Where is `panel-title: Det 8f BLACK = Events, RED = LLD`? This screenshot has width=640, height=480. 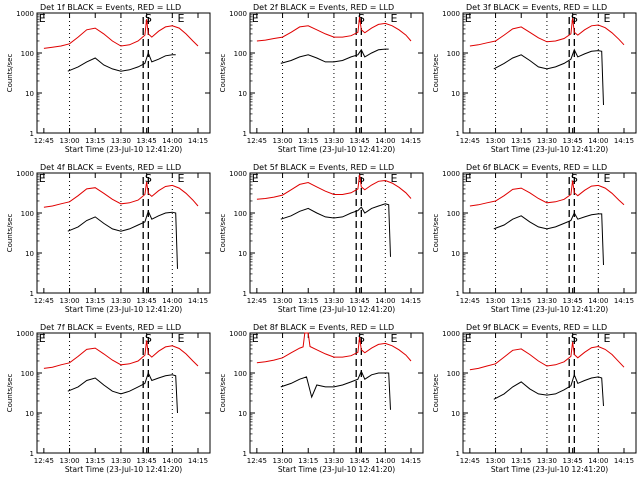
panel-title: Det 8f BLACK = Events, RED = LLD is located at coordinates (323, 327).